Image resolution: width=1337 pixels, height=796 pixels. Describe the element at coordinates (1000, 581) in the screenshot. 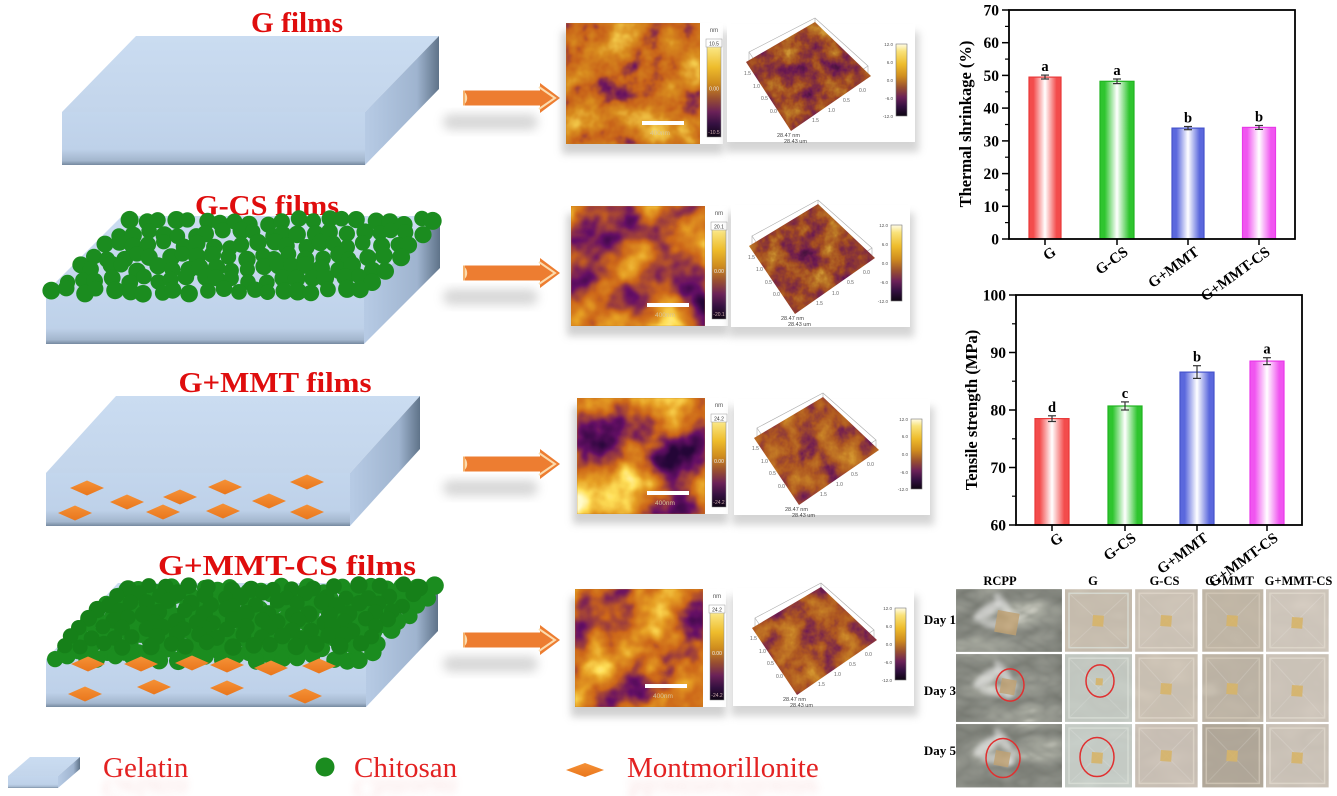

I see `svg-text: RCPP` at that location.